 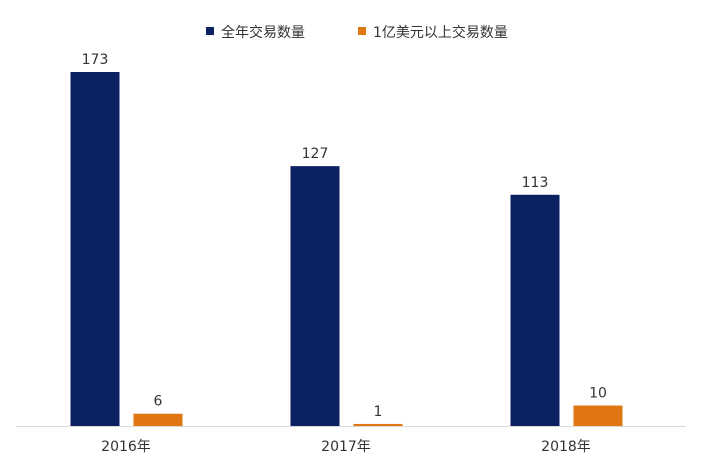 What do you see at coordinates (95, 249) in the screenshot?
I see `bar-total-2016年` at bounding box center [95, 249].